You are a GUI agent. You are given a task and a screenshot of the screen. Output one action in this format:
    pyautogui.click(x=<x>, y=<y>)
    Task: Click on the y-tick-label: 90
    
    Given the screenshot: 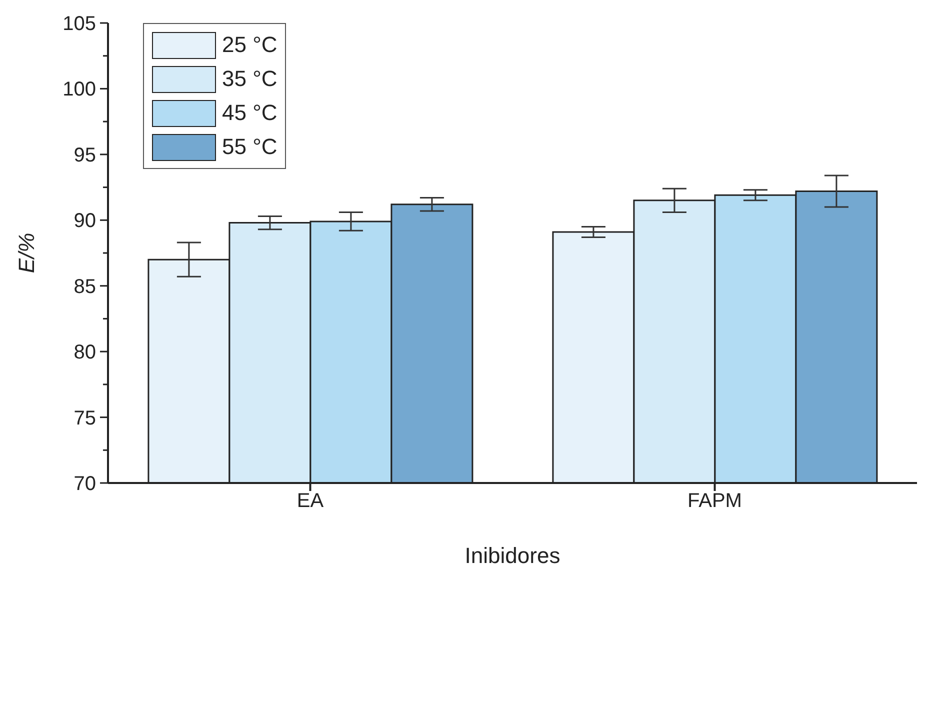 What is the action you would take?
    pyautogui.click(x=85, y=221)
    